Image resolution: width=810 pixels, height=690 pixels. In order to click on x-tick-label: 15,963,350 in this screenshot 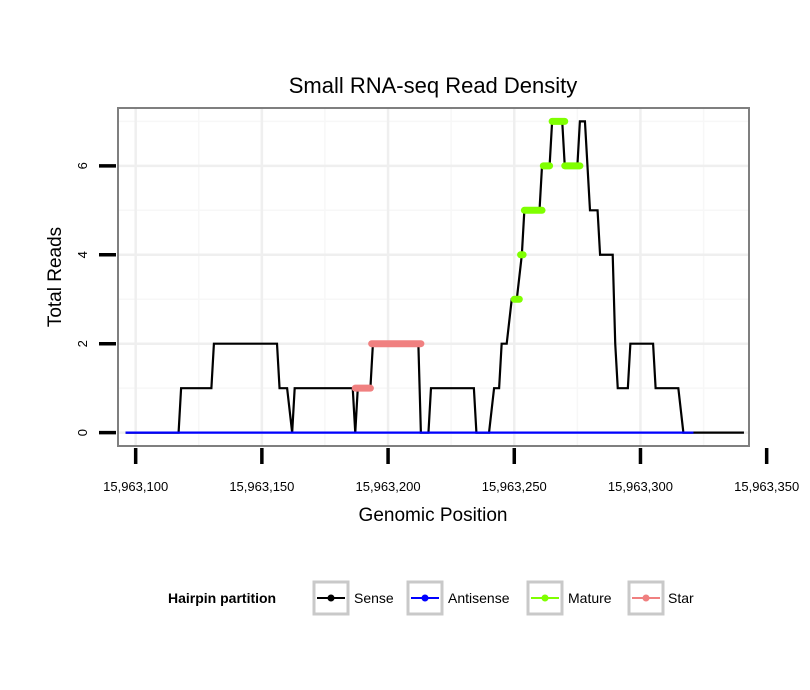, I will do `click(766, 486)`.